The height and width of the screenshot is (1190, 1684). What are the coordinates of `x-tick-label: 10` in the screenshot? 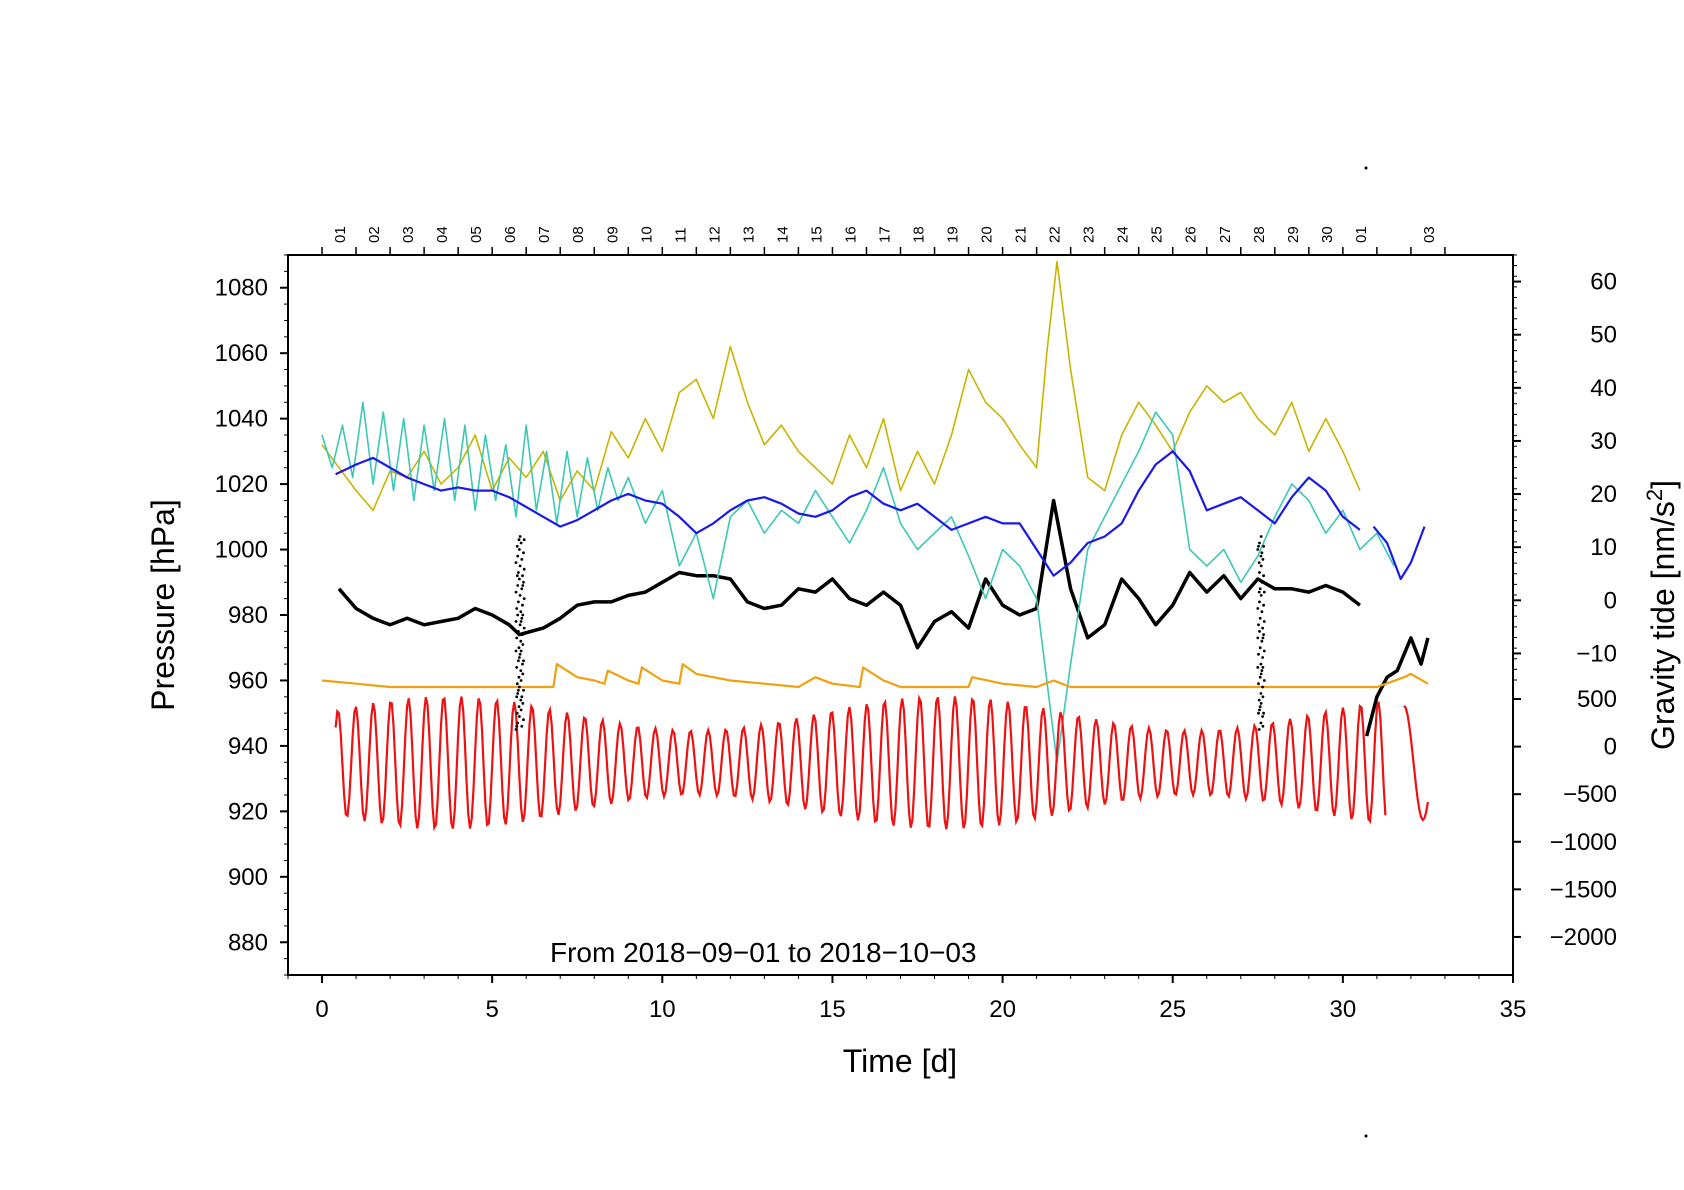 It's located at (662, 1009).